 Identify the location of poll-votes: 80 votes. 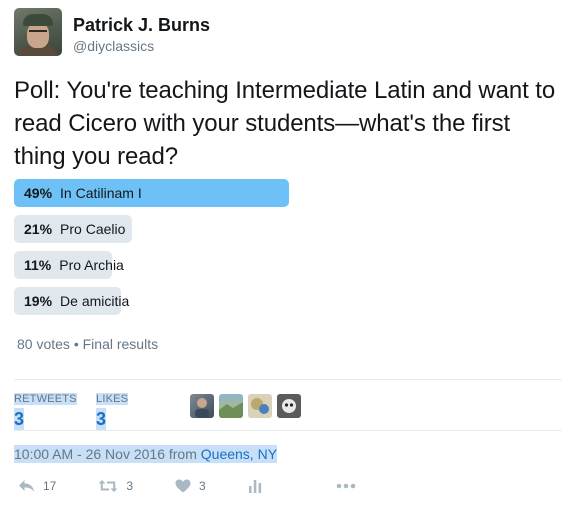
(43, 344).